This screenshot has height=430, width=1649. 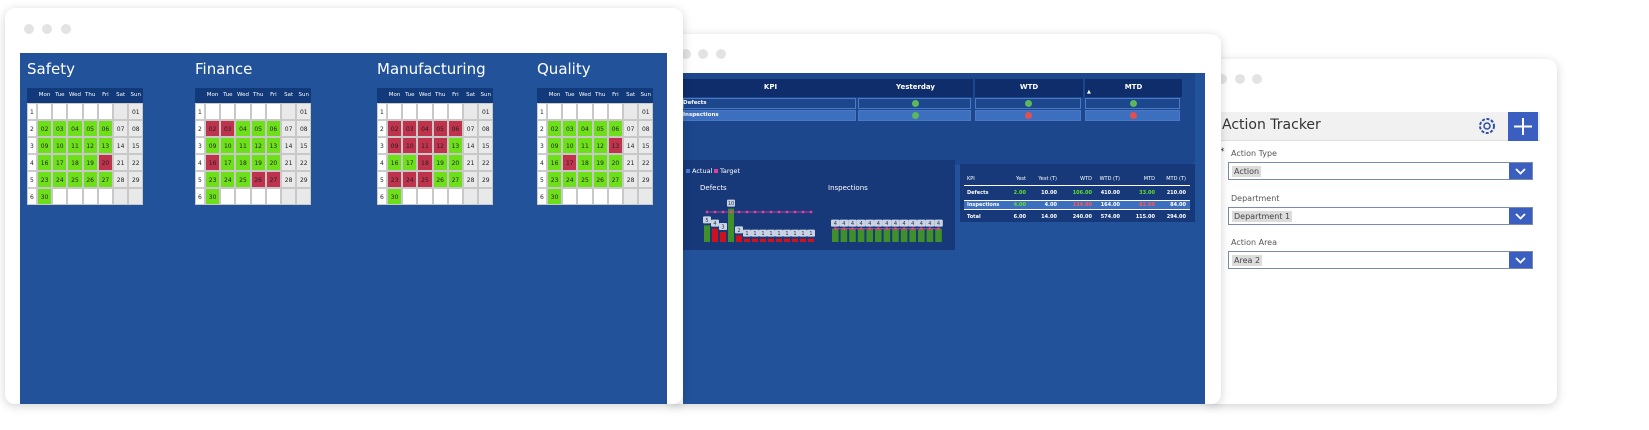 I want to click on day-cell: 16, so click(x=213, y=162).